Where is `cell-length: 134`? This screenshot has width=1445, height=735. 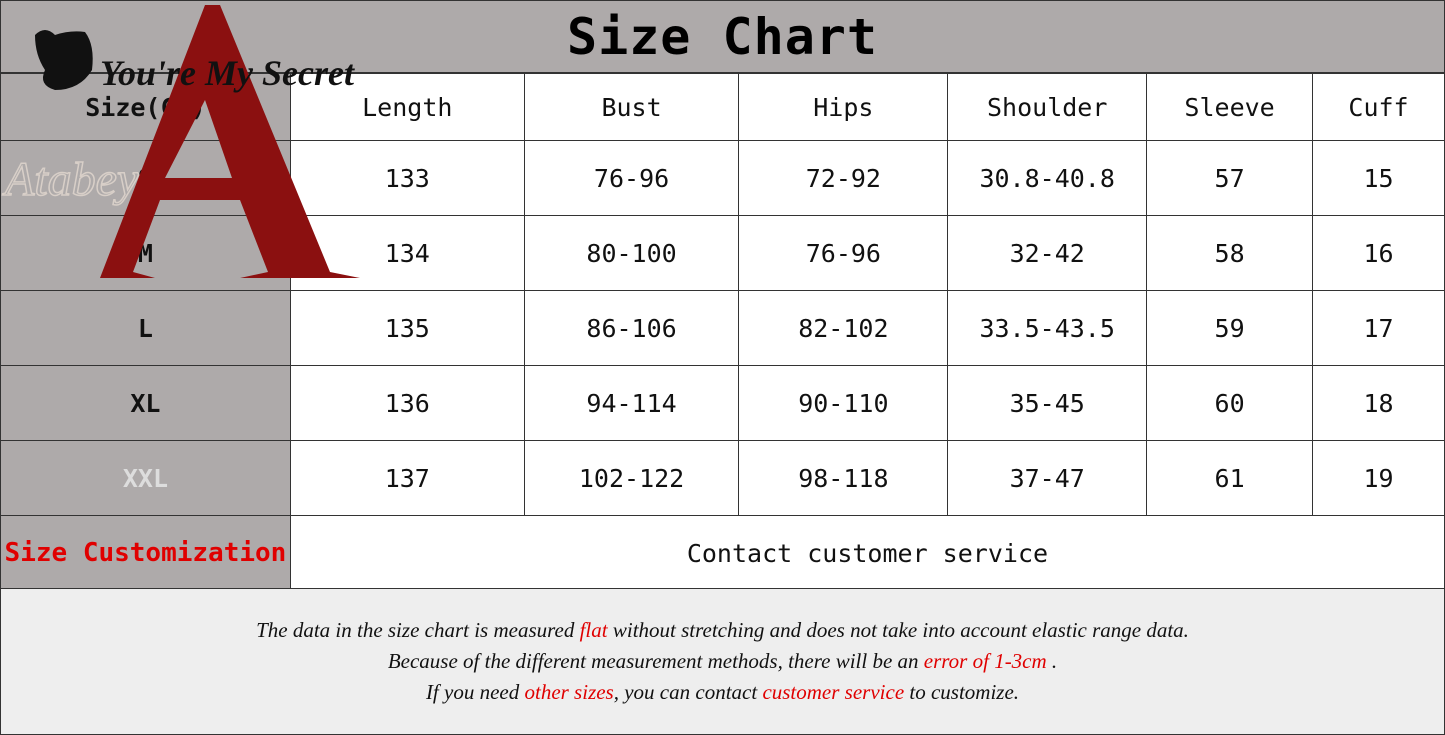 cell-length: 134 is located at coordinates (407, 253).